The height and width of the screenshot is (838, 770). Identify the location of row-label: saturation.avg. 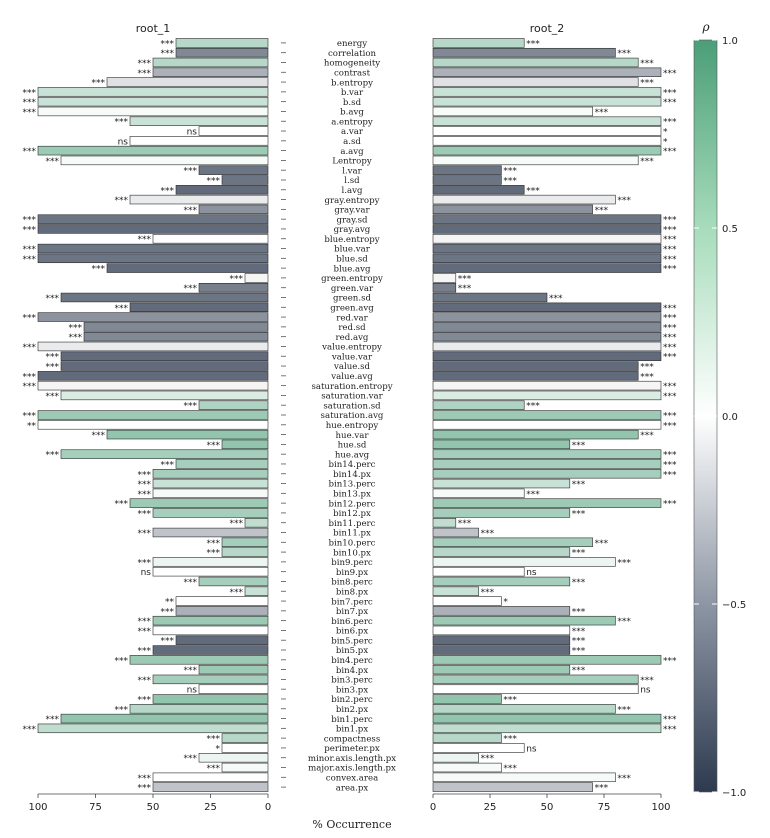
(352, 416).